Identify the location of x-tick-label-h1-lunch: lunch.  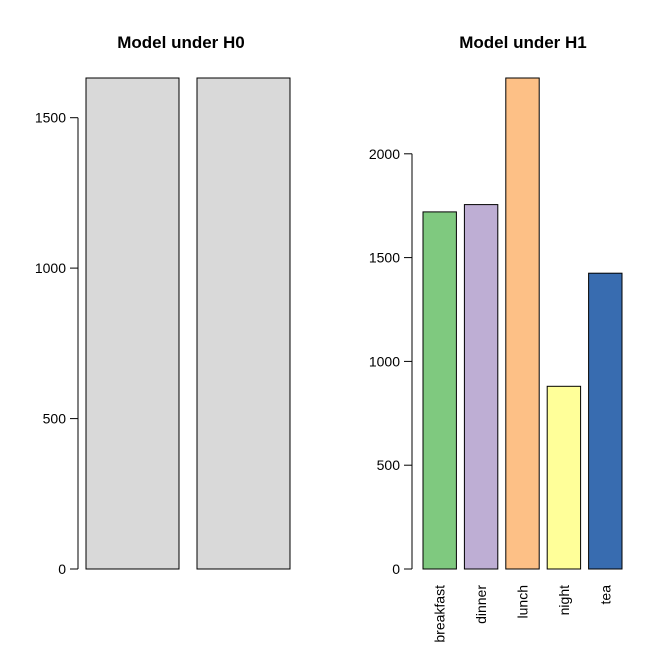
(523, 601).